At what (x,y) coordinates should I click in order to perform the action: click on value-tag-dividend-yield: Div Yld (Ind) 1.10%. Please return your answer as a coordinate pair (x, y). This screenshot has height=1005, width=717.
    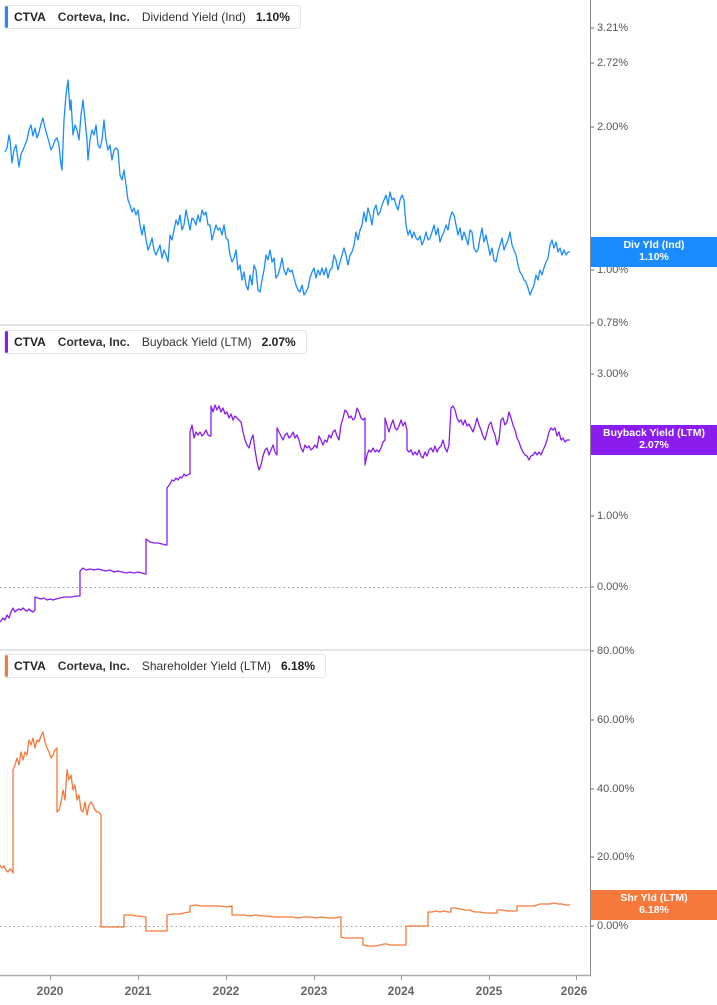
    Looking at the image, I should click on (654, 252).